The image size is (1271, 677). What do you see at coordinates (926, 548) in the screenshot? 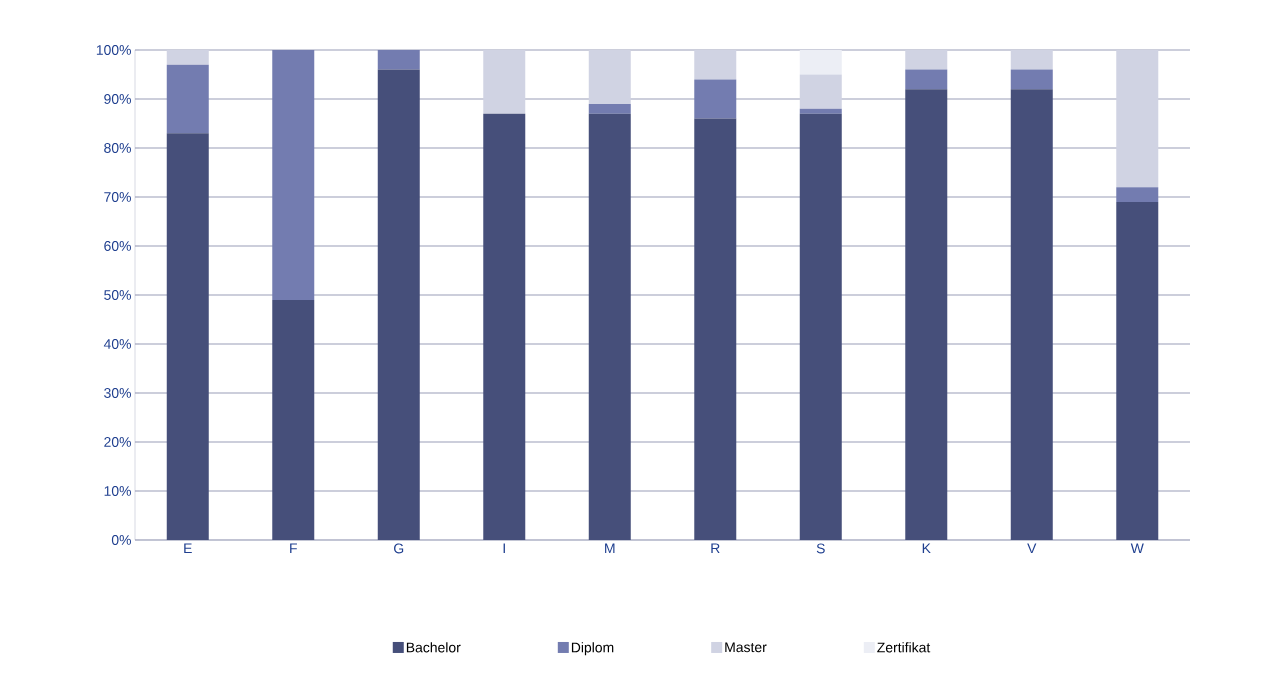
I see `x-tick-label: K` at bounding box center [926, 548].